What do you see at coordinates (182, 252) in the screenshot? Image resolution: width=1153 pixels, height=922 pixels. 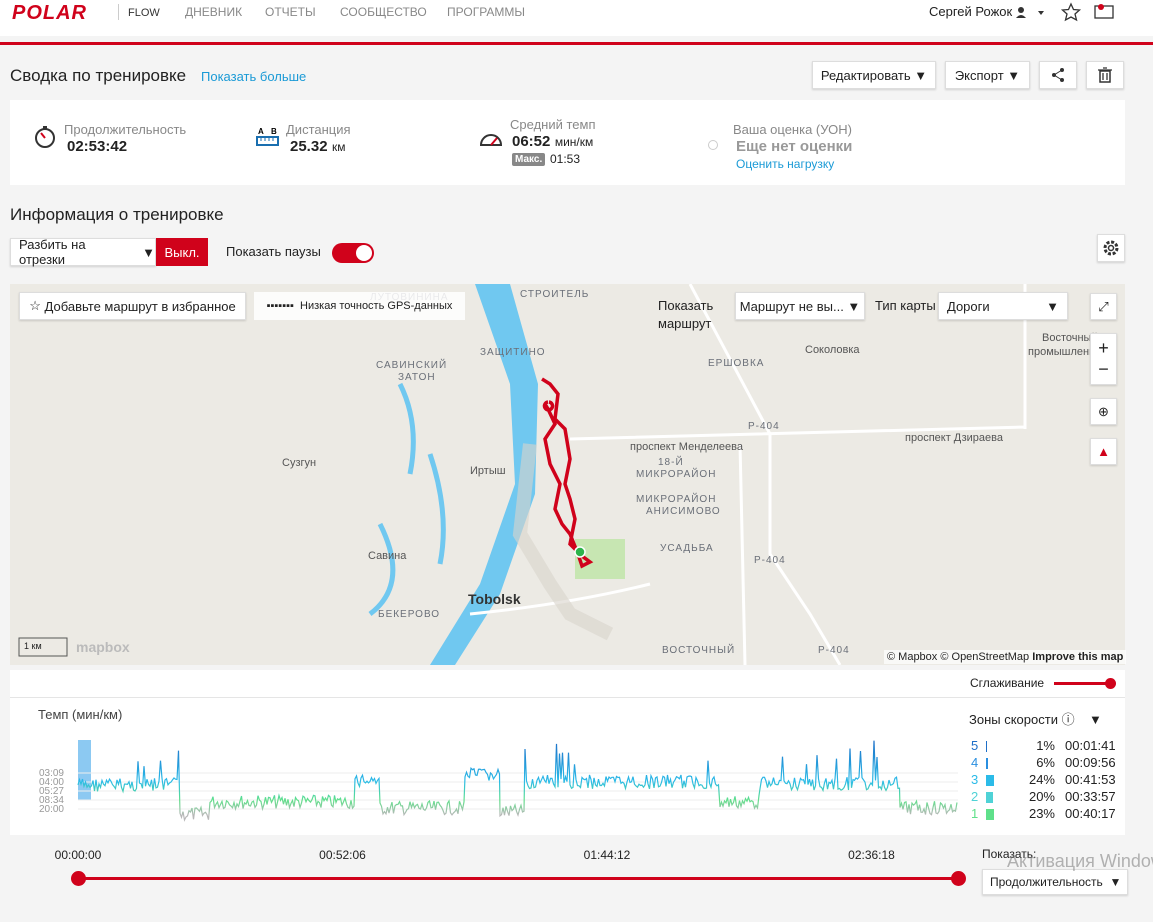 I see `split-state: Выкл.` at bounding box center [182, 252].